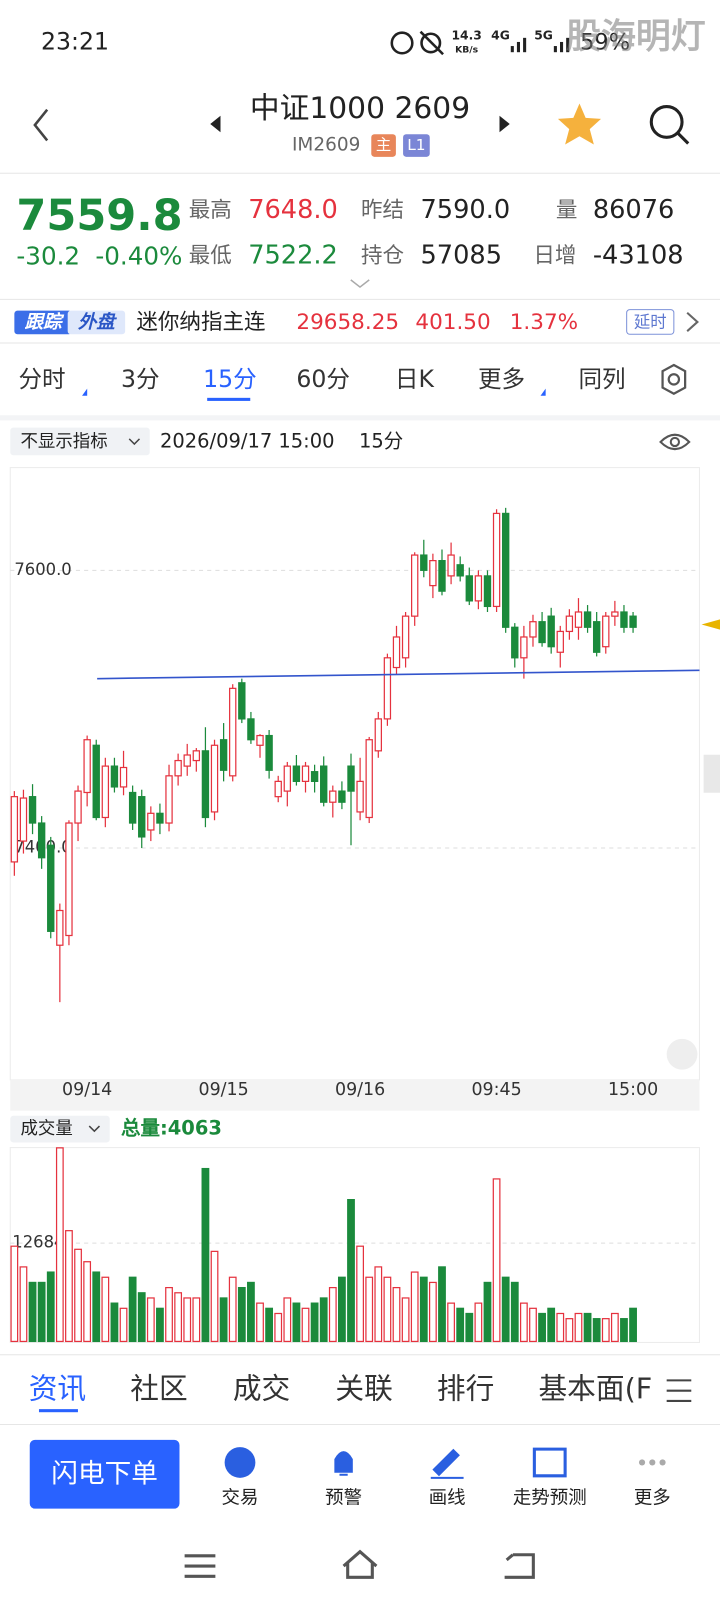  I want to click on ticker-change: 401.50, so click(452, 322).